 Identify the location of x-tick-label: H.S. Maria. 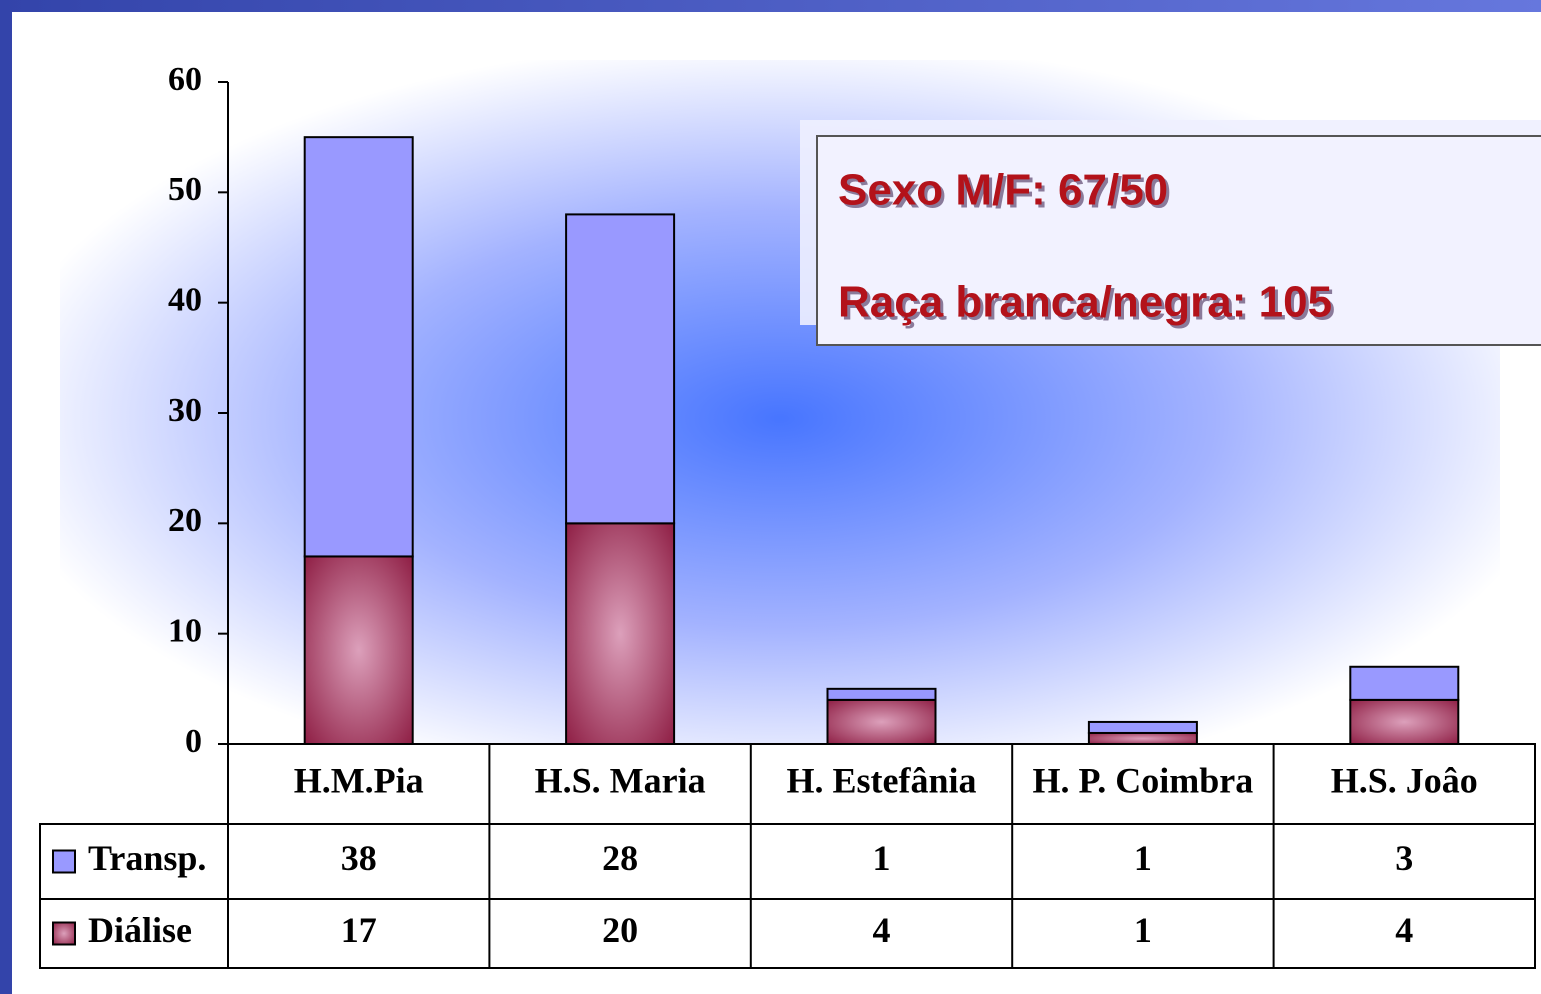
(620, 780).